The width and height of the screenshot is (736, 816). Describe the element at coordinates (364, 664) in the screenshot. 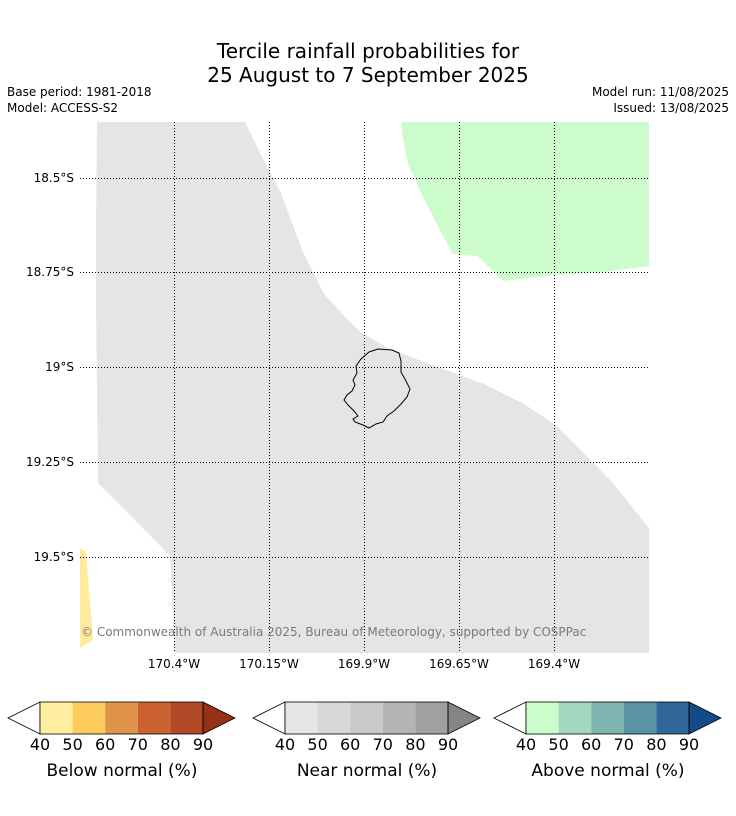

I see `lon-label-169.9: 169.9°W` at that location.